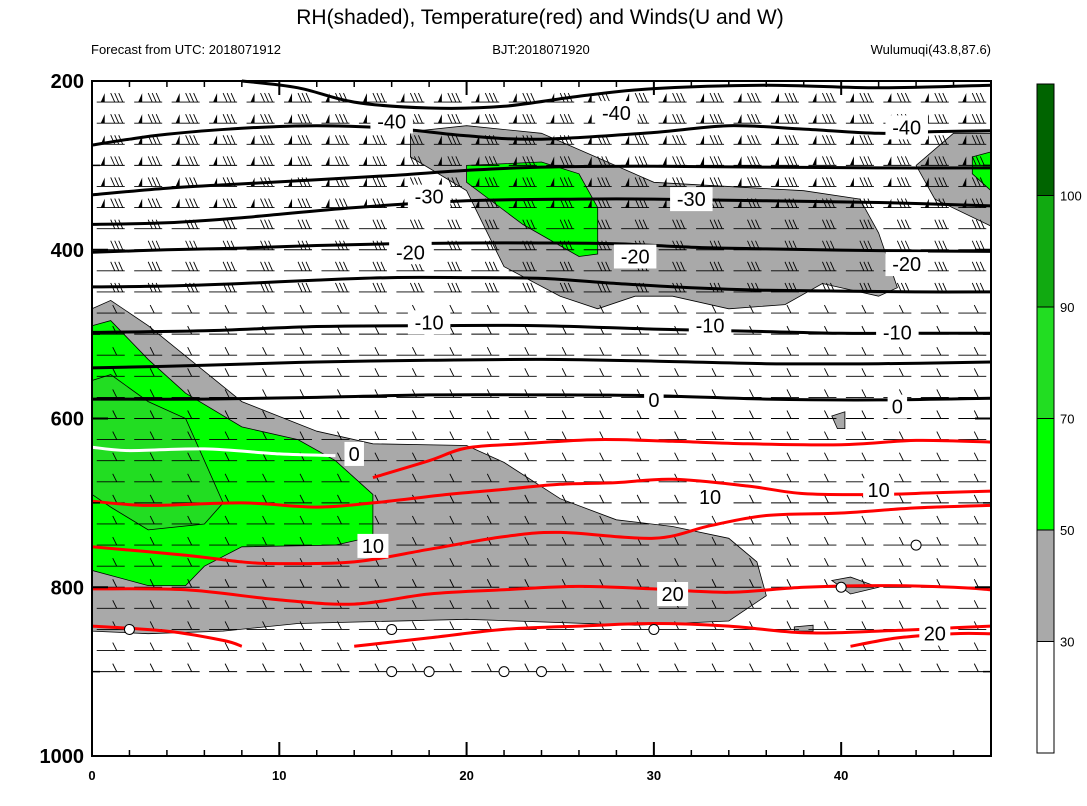 The width and height of the screenshot is (1087, 806). I want to click on contour-label-1: -40, so click(616, 114).